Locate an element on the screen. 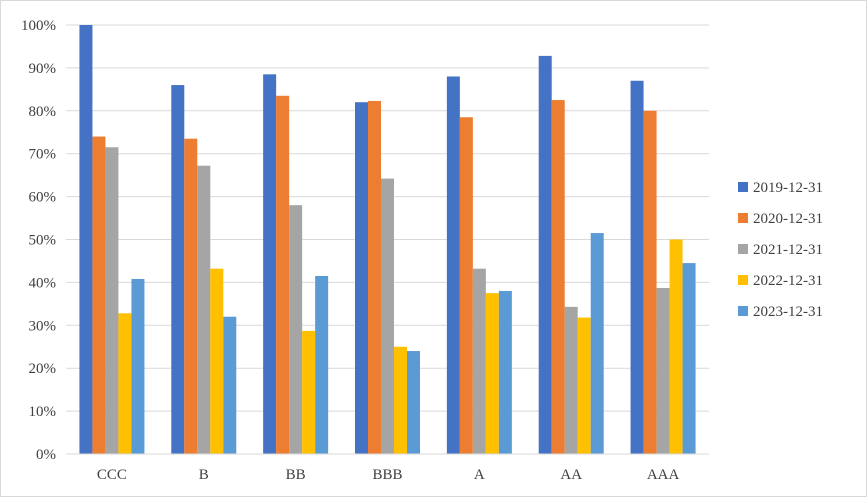 The image size is (867, 497). legend-label: 2021-12-31 is located at coordinates (788, 250).